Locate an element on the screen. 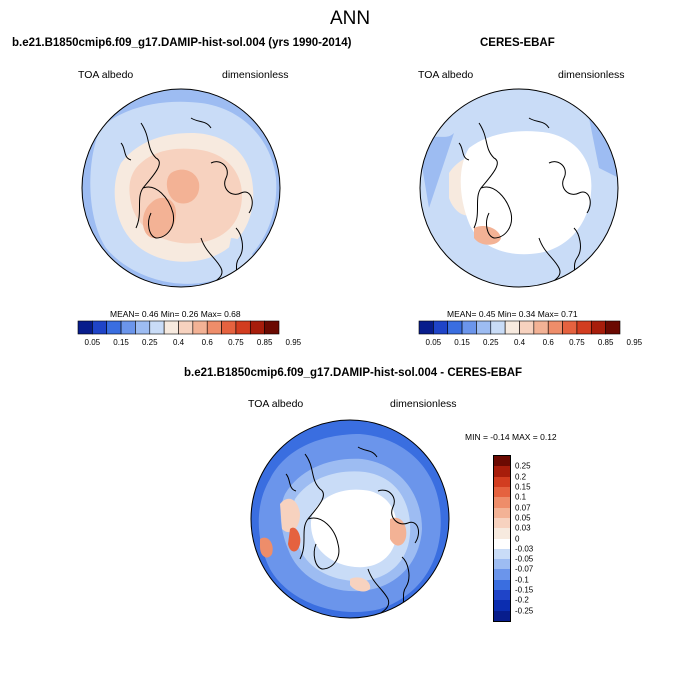  colorbar-tick-label: -0.25 is located at coordinates (524, 611).